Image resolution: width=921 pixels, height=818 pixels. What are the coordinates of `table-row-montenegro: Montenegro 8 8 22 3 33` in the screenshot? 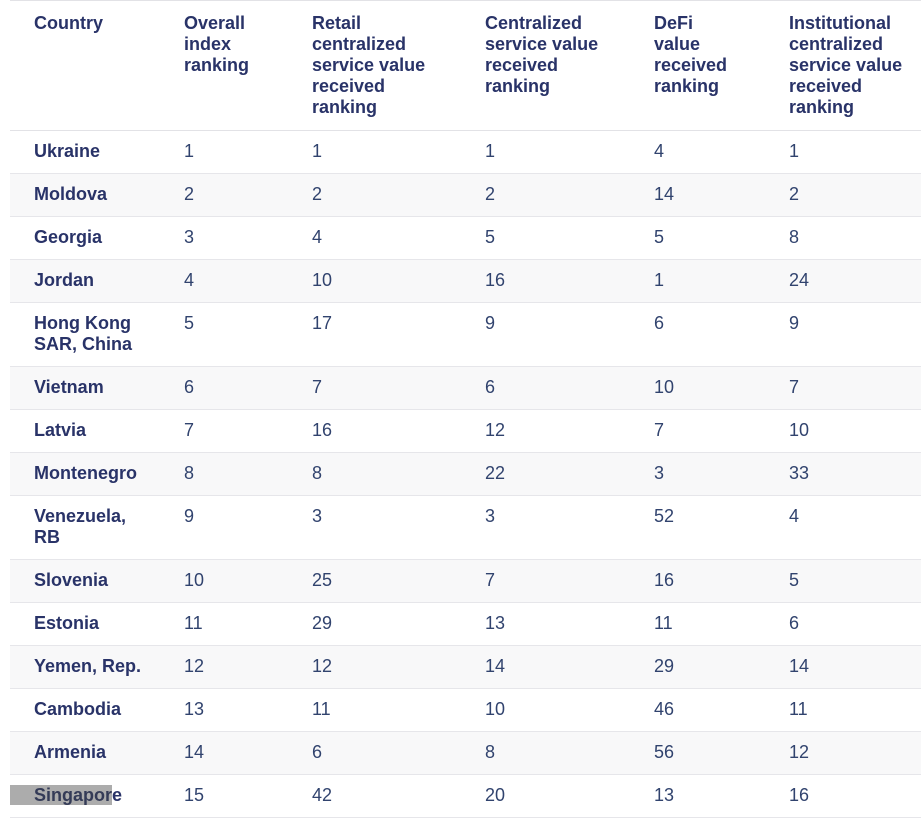 It's located at (465, 474).